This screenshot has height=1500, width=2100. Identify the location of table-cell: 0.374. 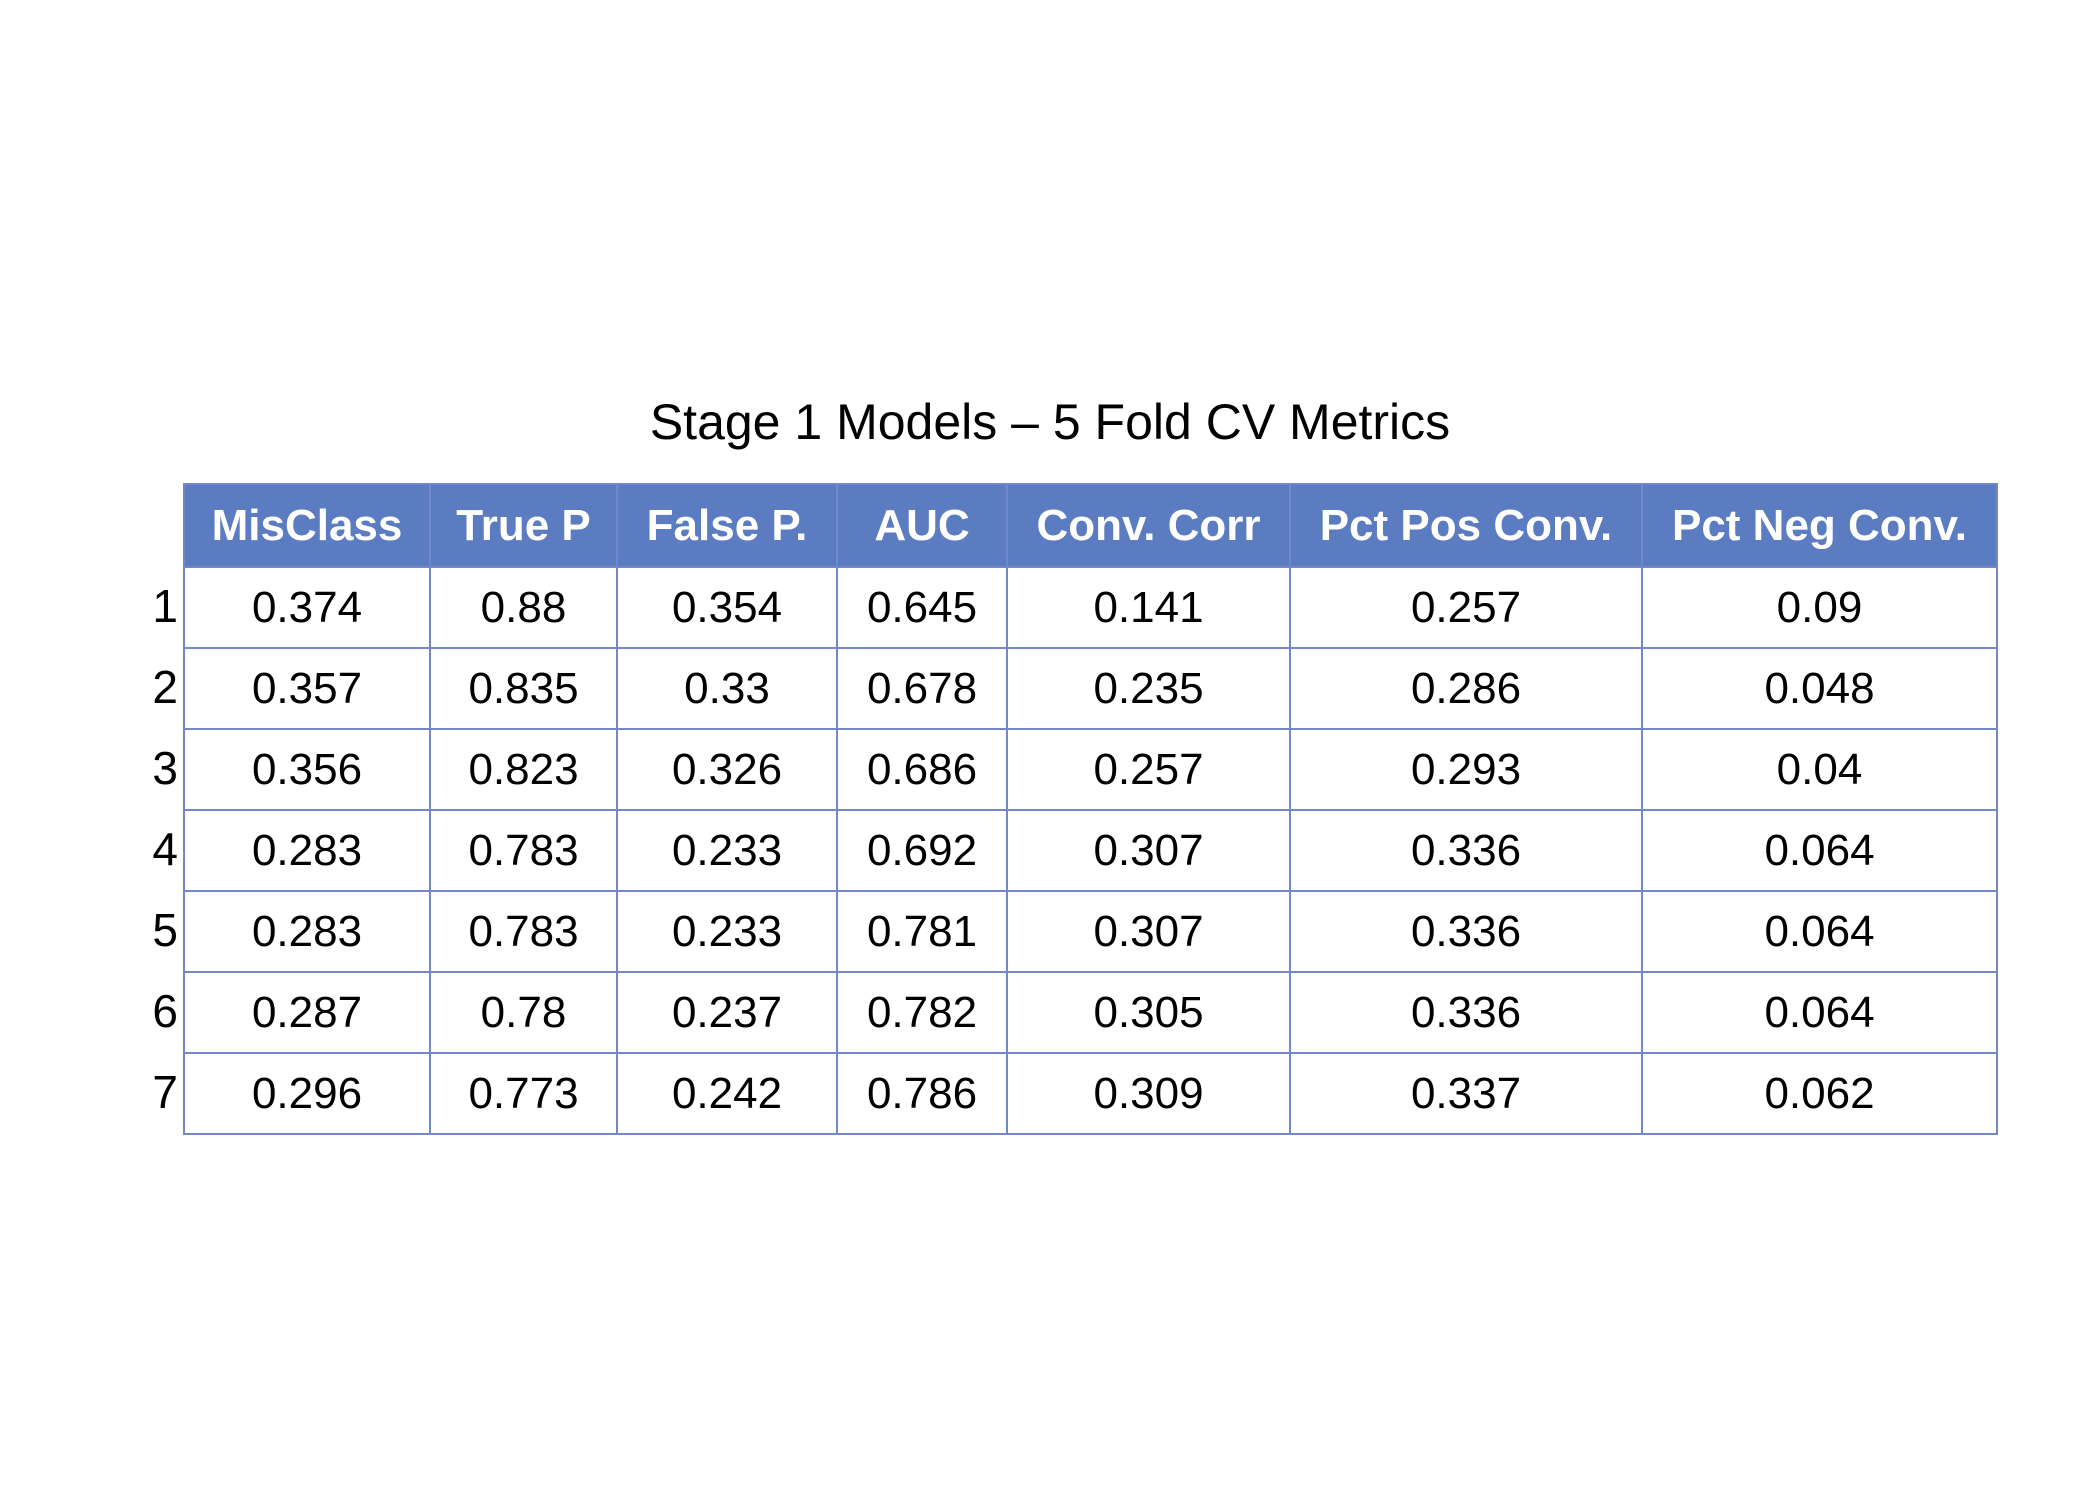
(307, 607).